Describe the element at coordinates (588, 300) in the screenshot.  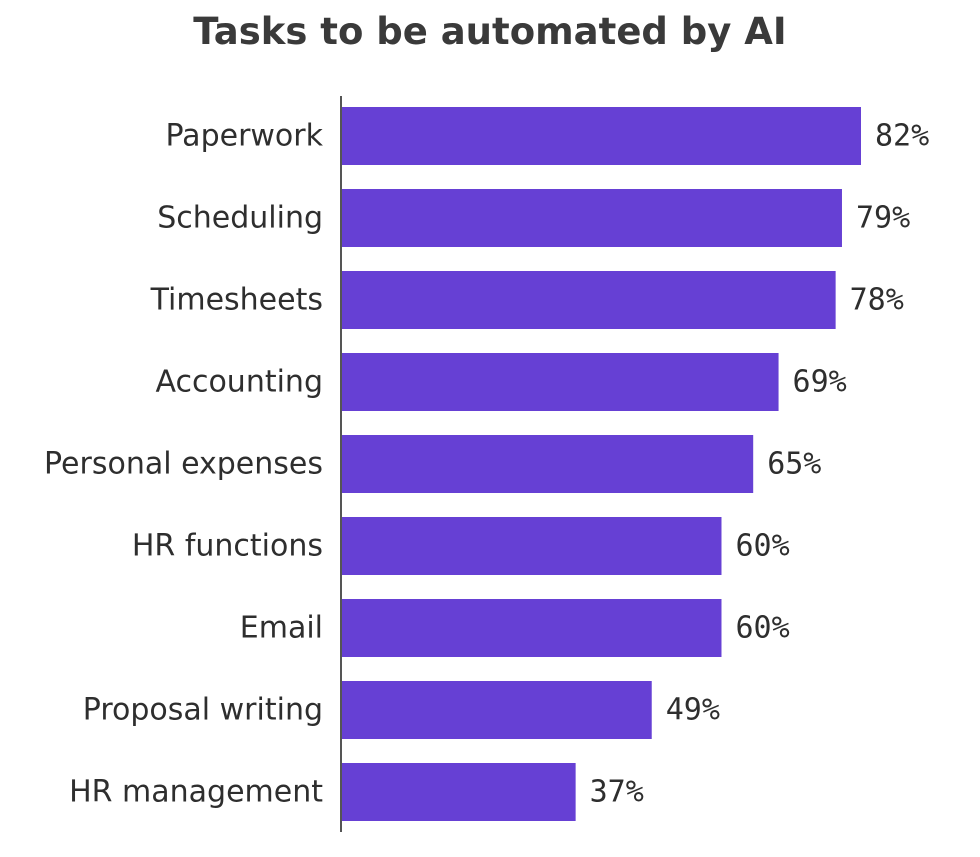
I see `bar-timesheets` at that location.